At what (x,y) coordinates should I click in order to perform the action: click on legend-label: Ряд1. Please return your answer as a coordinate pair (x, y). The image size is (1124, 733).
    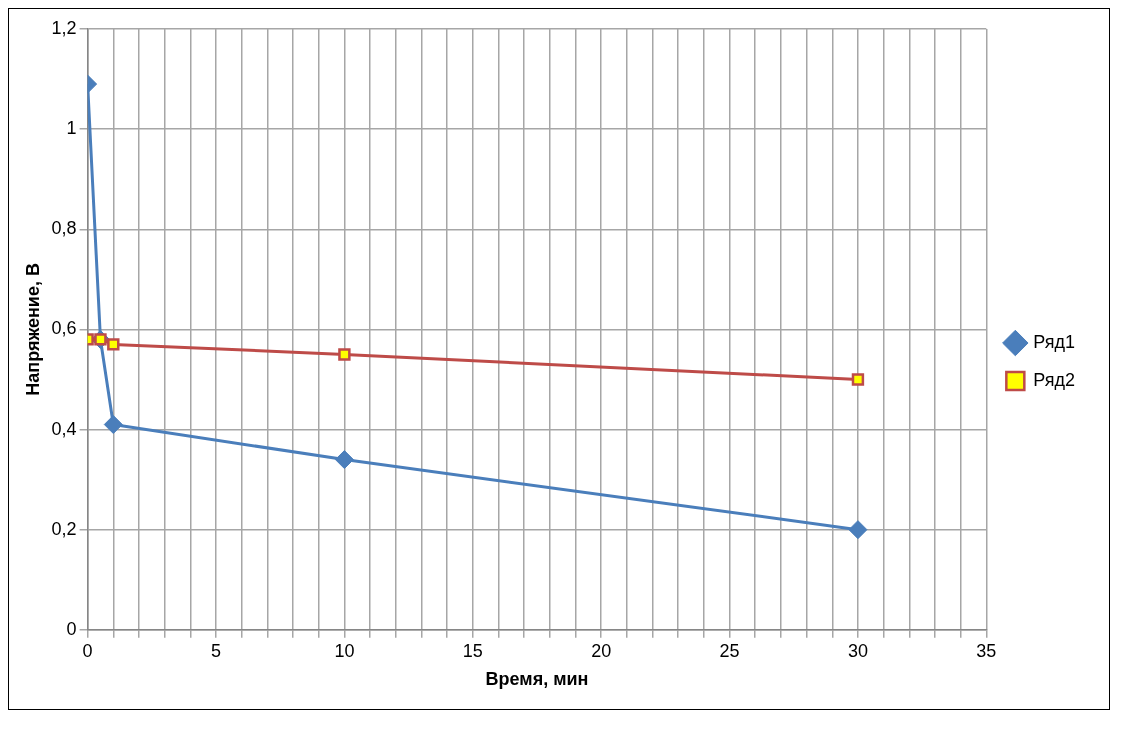
    Looking at the image, I should click on (1054, 341).